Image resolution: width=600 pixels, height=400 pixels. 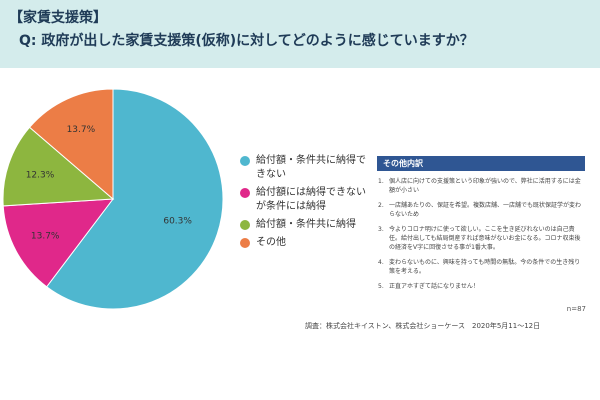 What do you see at coordinates (246, 41) in the screenshot?
I see `question-title: Q: 政府が出した家賃支援策(仮称)に対してどのように感じていますか？` at bounding box center [246, 41].